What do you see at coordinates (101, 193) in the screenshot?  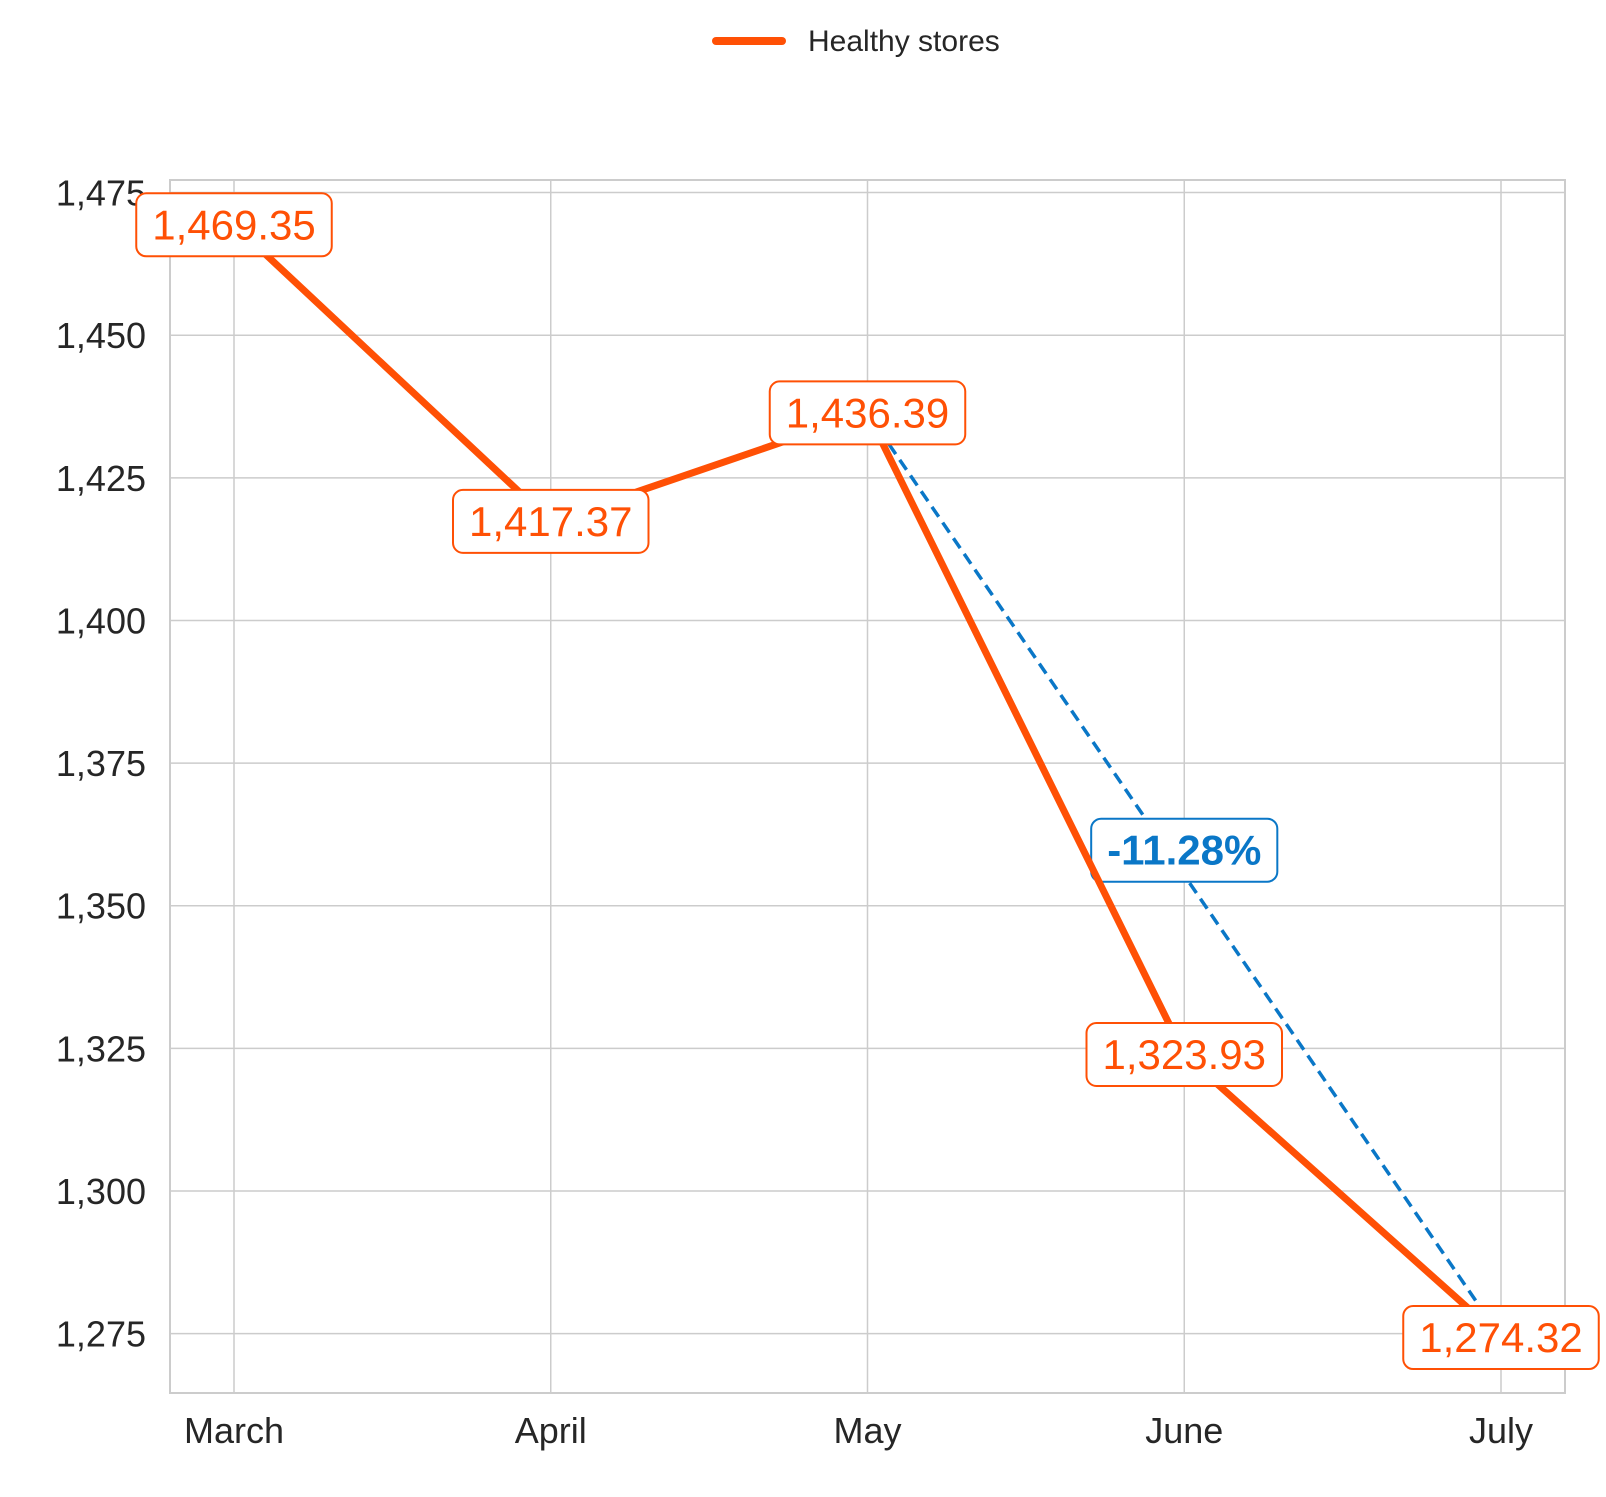 I see `y-tick-label-1475: 1,475` at bounding box center [101, 193].